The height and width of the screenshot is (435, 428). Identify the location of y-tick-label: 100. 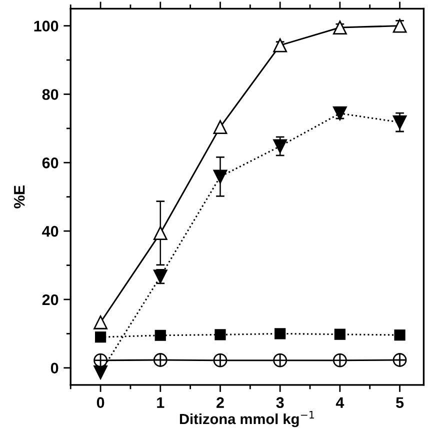
(46, 26).